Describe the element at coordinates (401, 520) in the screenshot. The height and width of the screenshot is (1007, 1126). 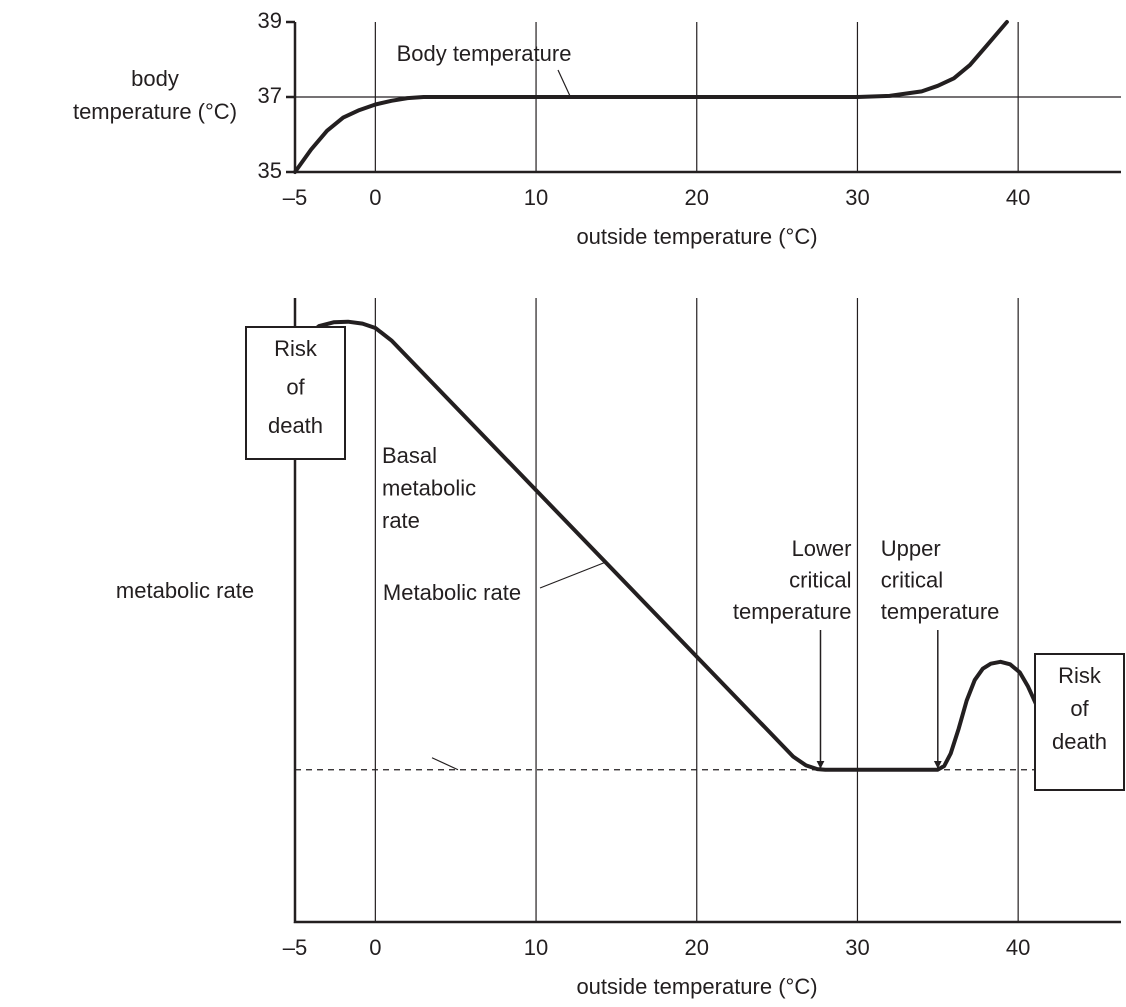
I see `basal-label: rate` at that location.